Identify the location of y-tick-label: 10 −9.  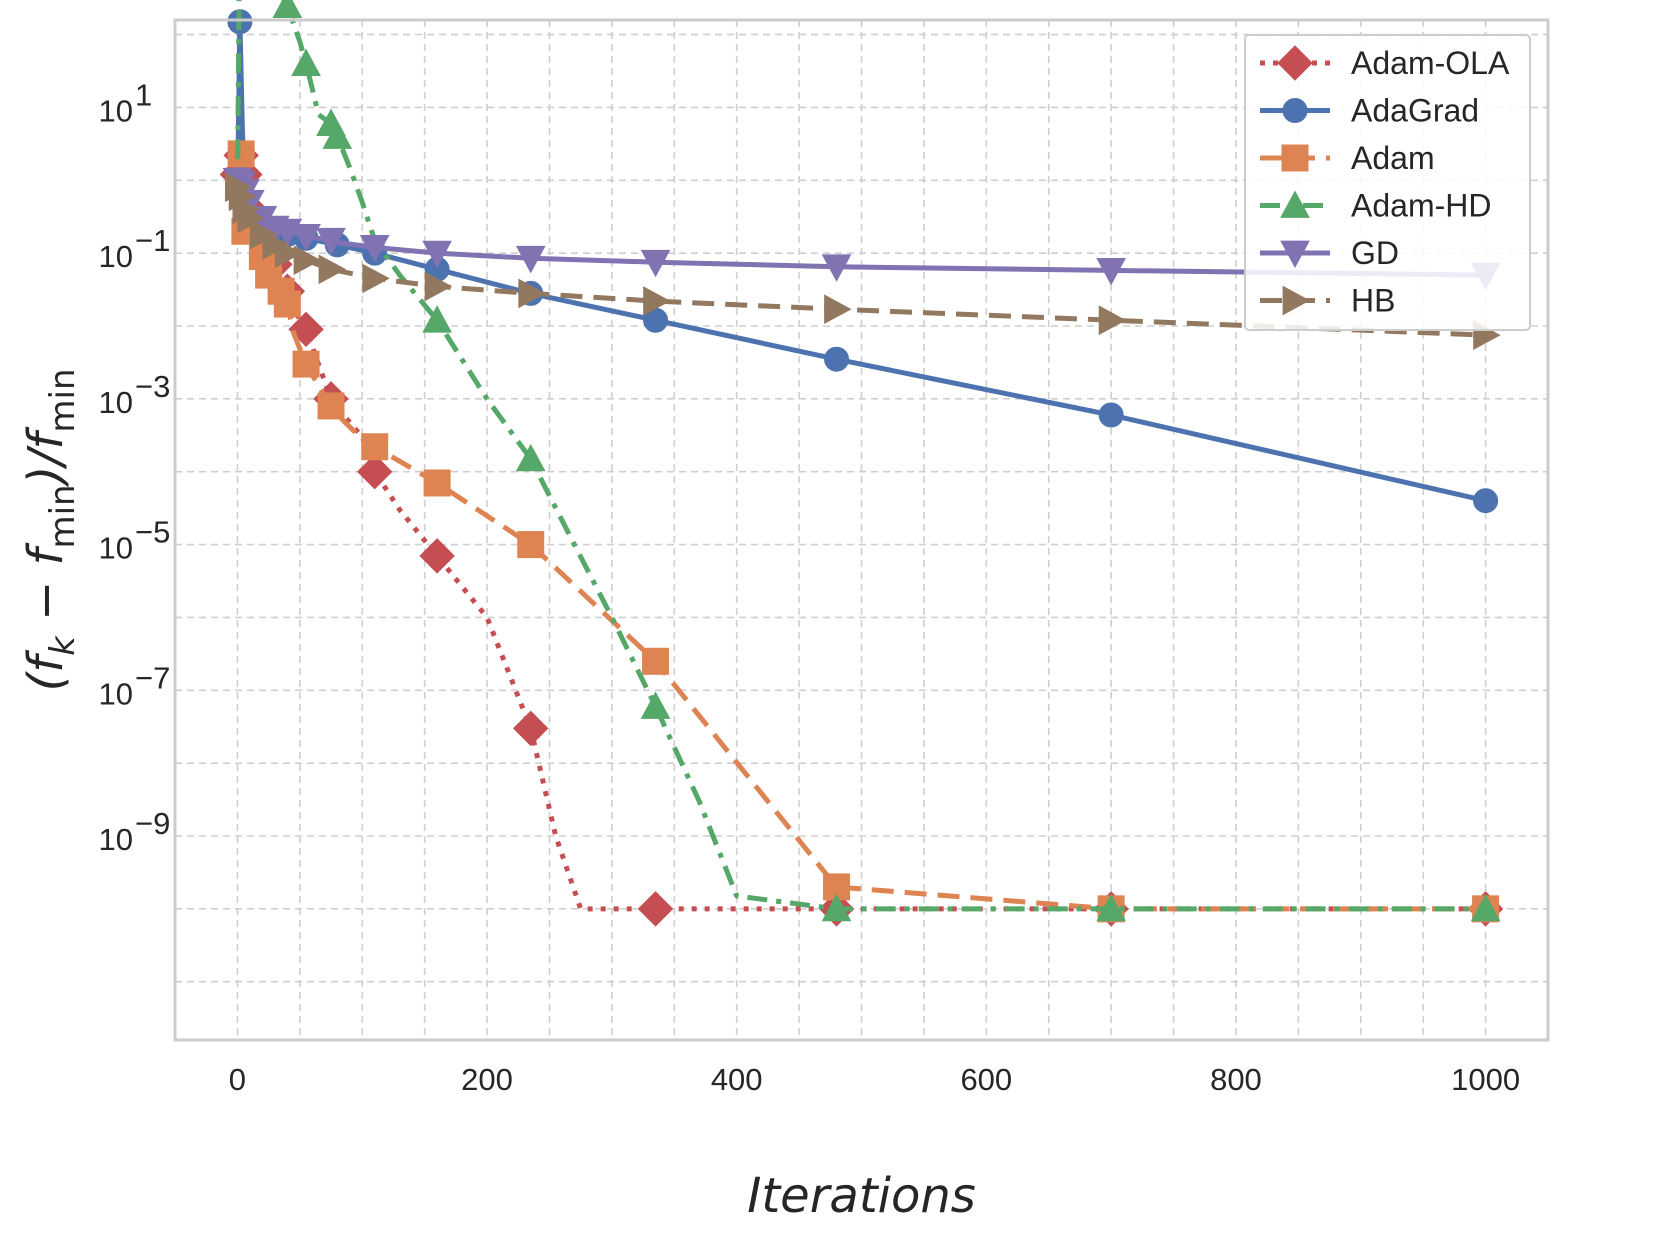
(135, 831).